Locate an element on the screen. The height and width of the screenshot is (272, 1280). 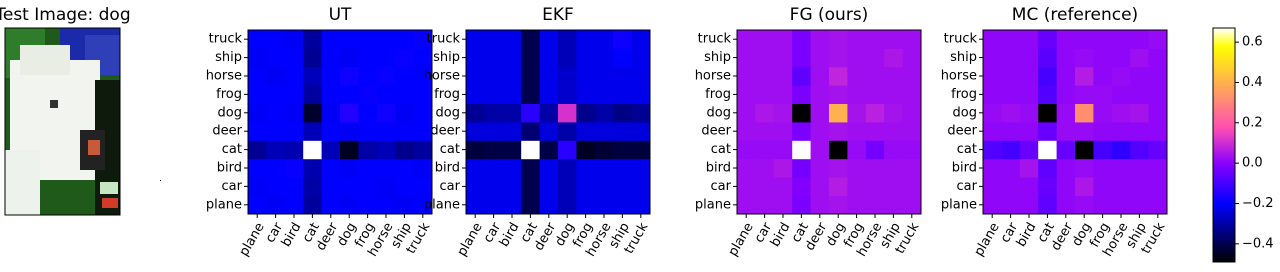
plot-frame is located at coordinates (1075, 122).